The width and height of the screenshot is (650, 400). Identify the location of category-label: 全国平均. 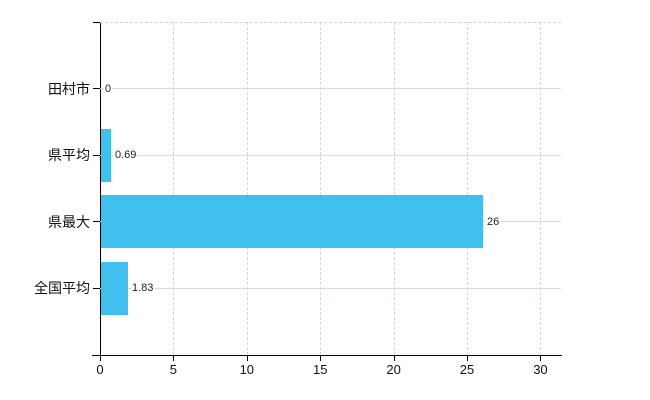
(62, 288).